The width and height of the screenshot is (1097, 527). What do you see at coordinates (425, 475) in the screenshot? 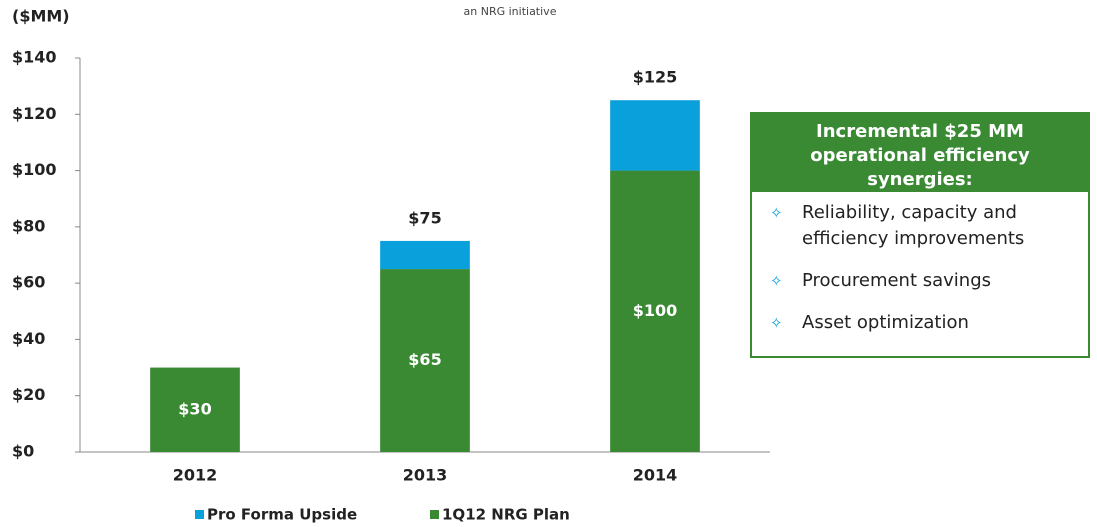
I see `x-tick-label: 2013` at bounding box center [425, 475].